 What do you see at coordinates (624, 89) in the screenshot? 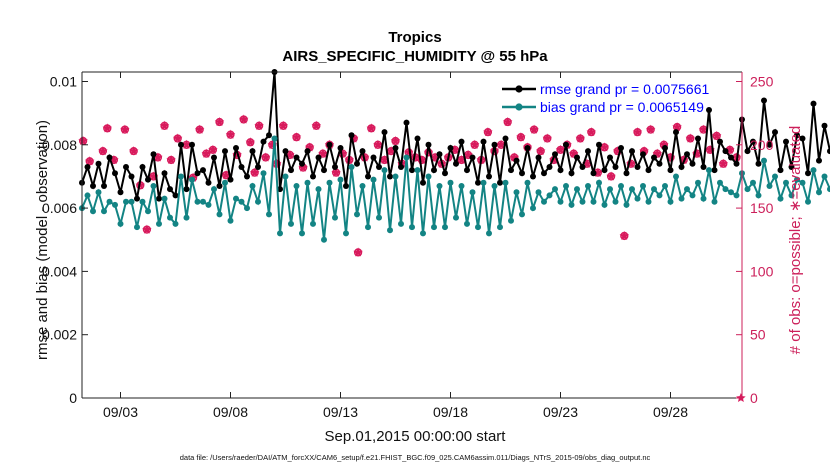
I see `legend-rmse-label: rmse grand pr = 0.0075661` at bounding box center [624, 89].